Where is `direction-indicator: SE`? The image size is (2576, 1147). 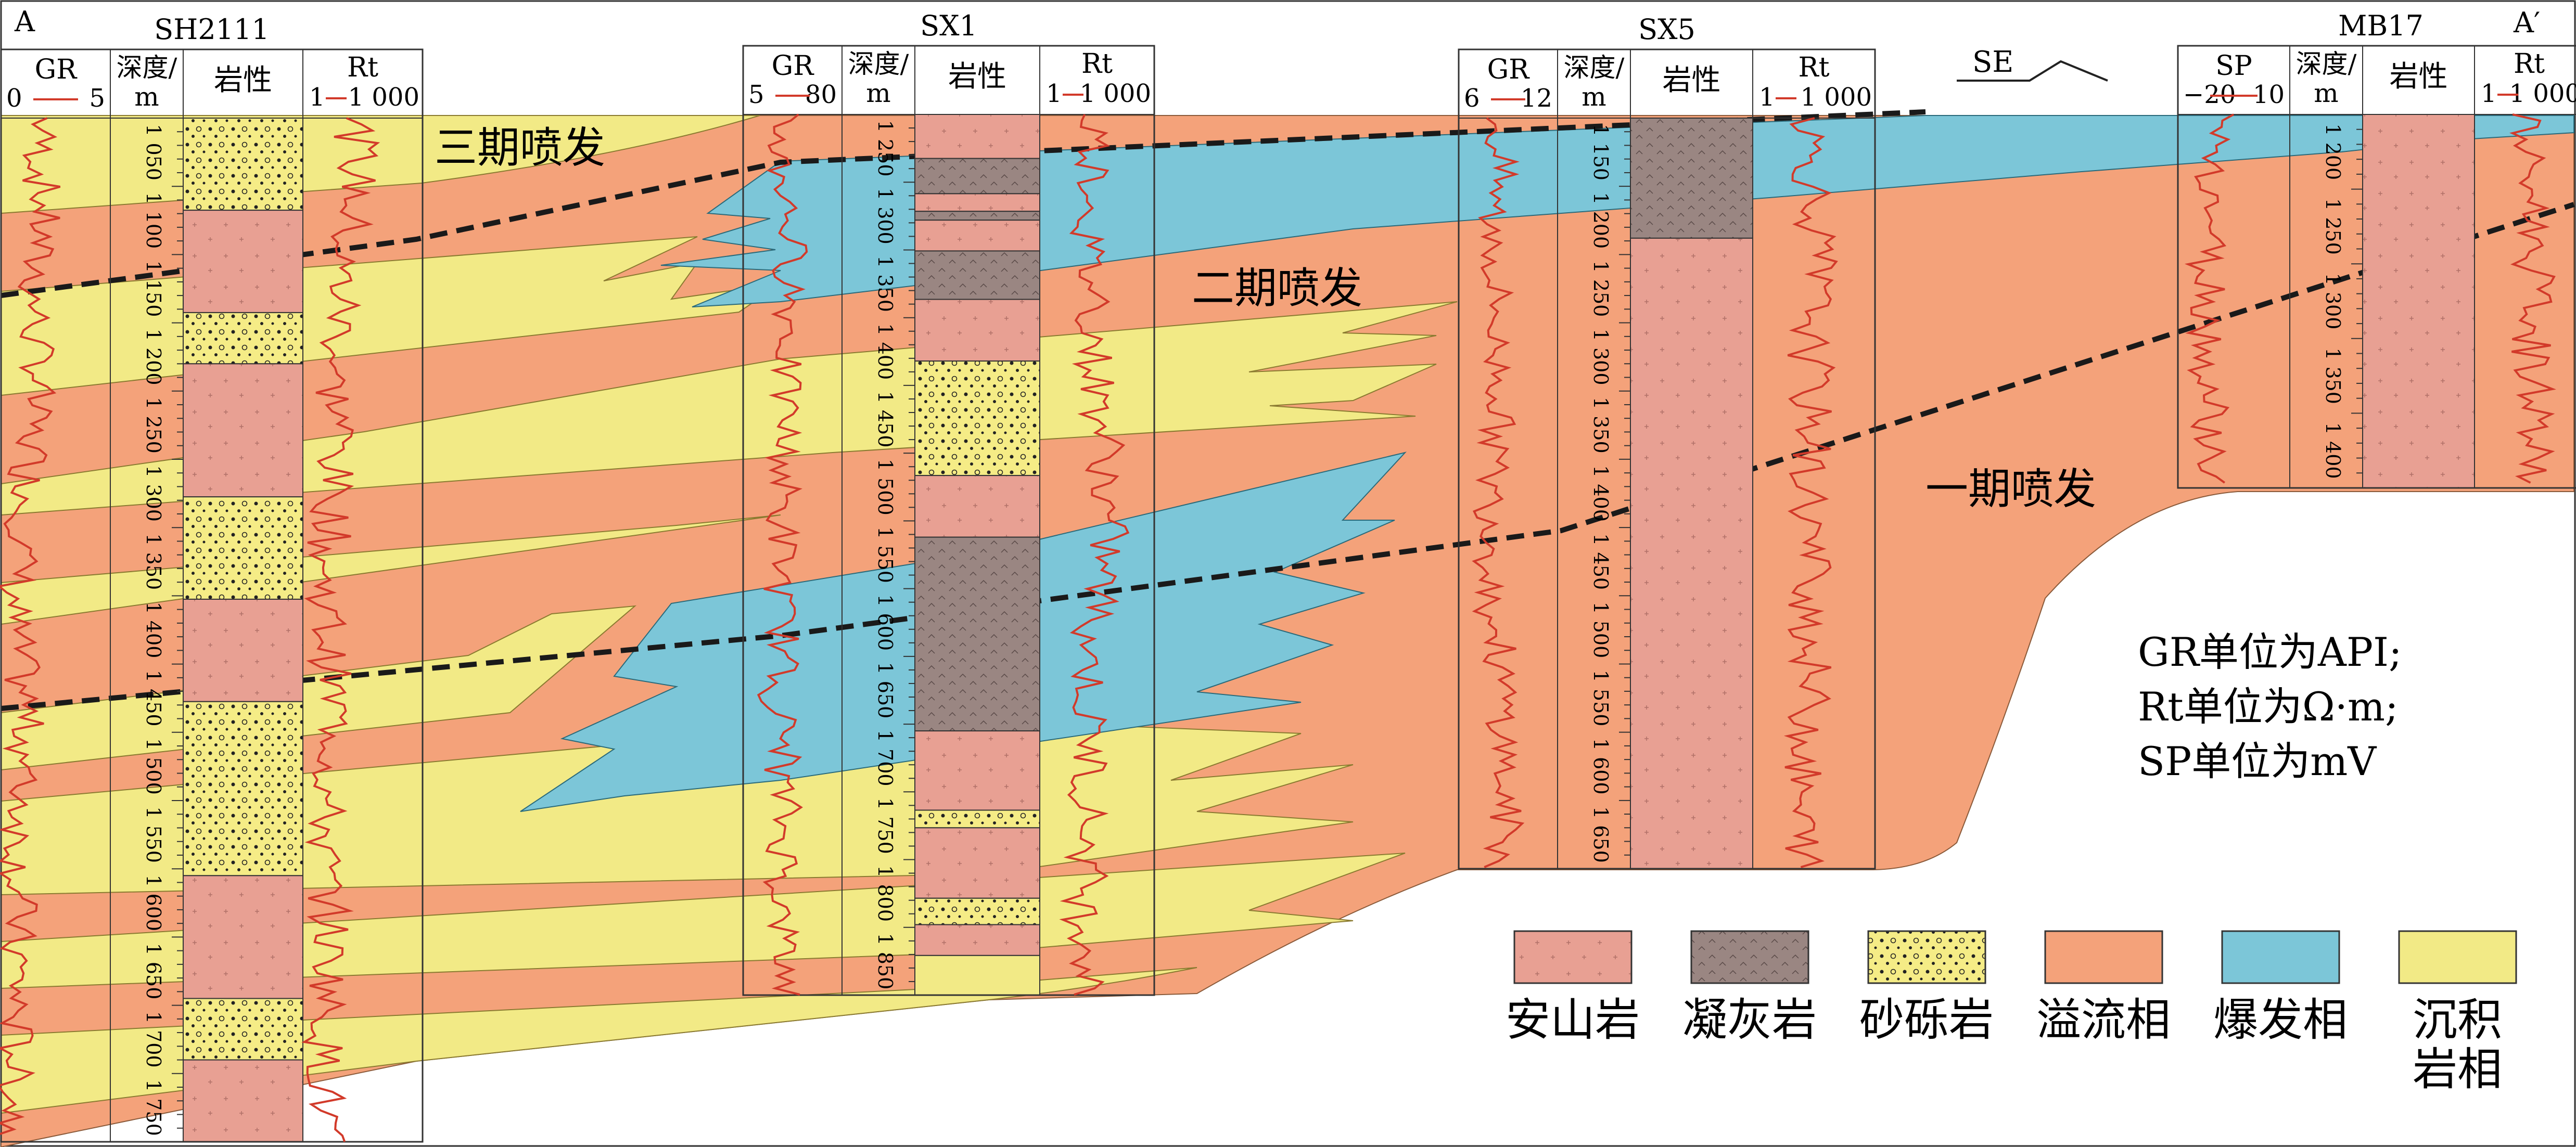 direction-indicator: SE is located at coordinates (2032, 64).